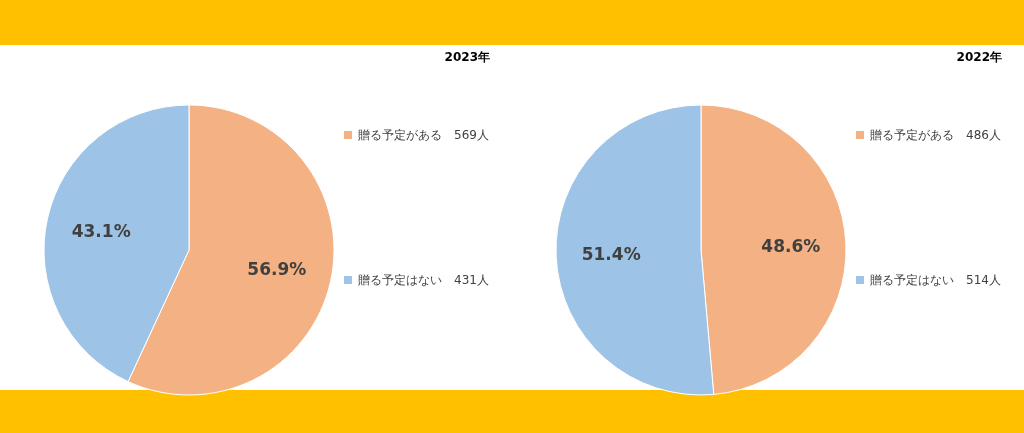 The width and height of the screenshot is (1024, 433). What do you see at coordinates (467, 57) in the screenshot?
I see `chart-title: 2023年` at bounding box center [467, 57].